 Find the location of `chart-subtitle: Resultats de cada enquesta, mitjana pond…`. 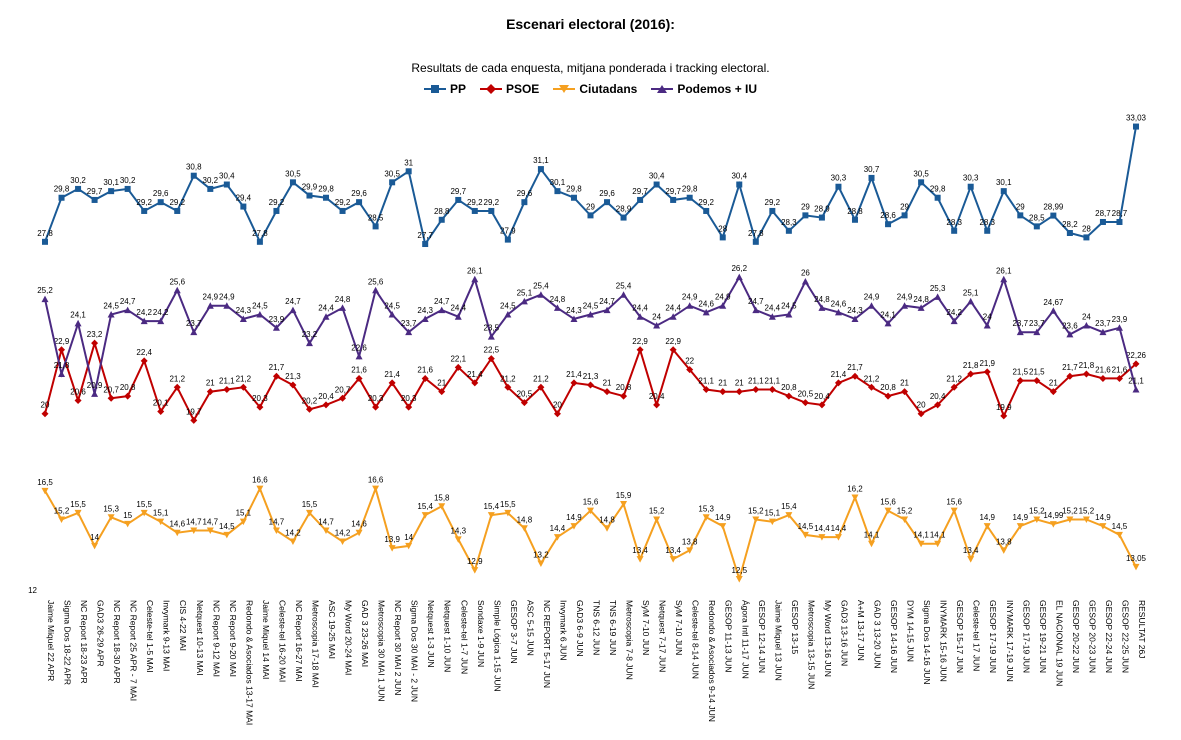

chart-subtitle: Resultats de cada enquesta, mitjana pond… is located at coordinates (590, 68).